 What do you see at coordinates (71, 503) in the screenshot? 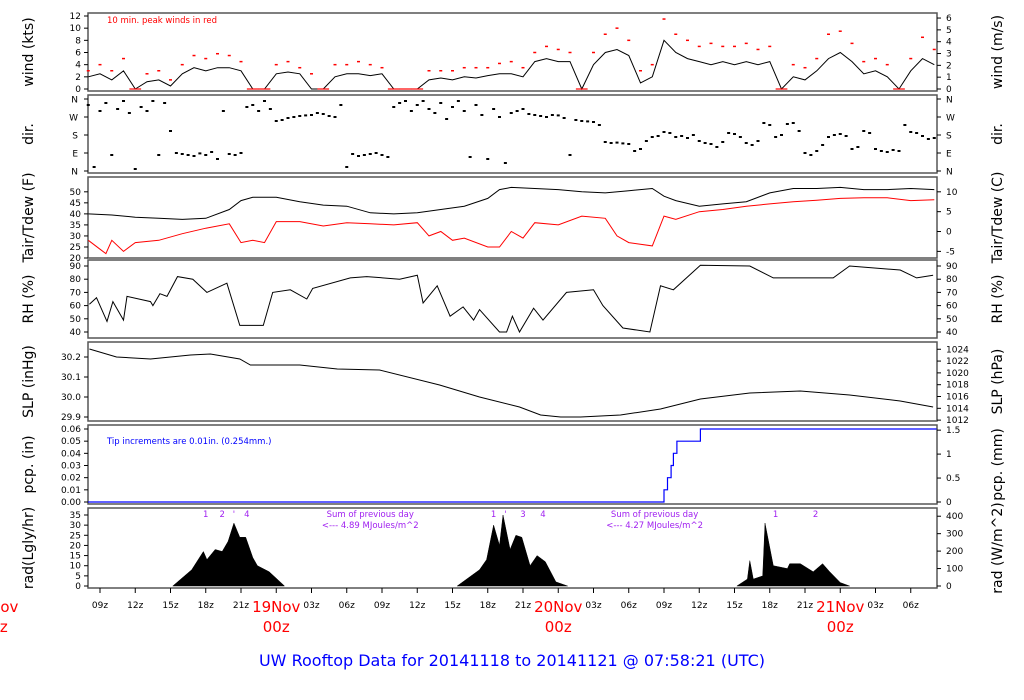
I see `pcp-left-tick-label: 0.00` at bounding box center [71, 503].